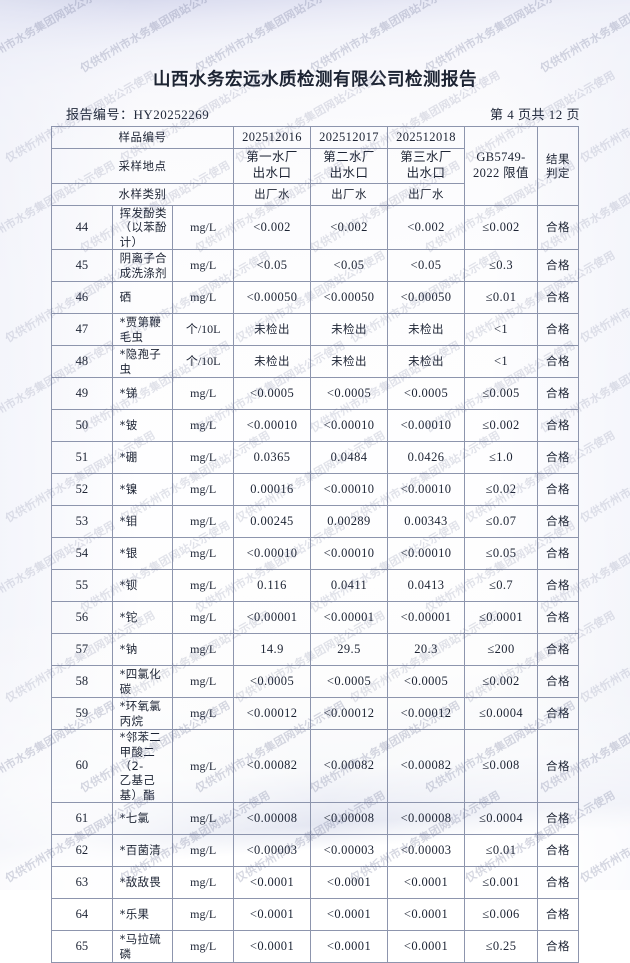 The height and width of the screenshot is (963, 630). Describe the element at coordinates (272, 714) in the screenshot. I see `row-value-sample-1: <0.00012` at that location.